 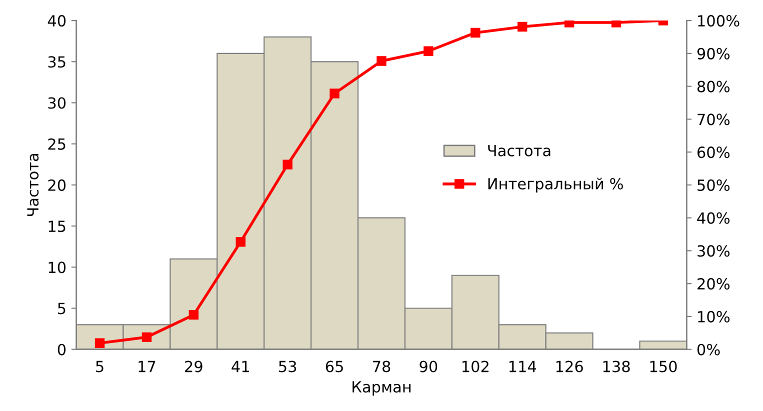 I want to click on x-axis-title: Карман, so click(x=381, y=388).